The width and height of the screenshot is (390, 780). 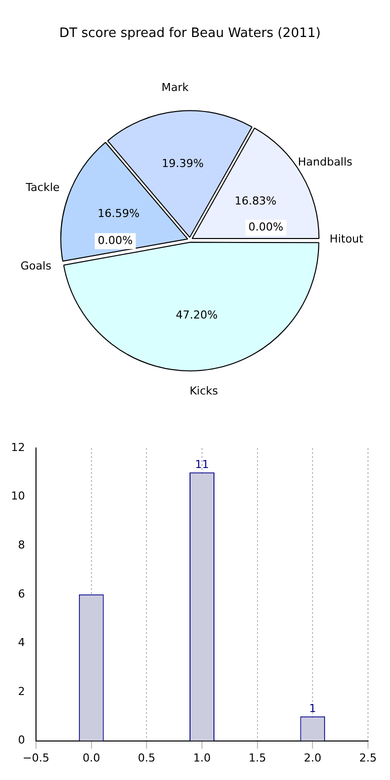 What do you see at coordinates (21, 643) in the screenshot?
I see `y-tick-label: 4` at bounding box center [21, 643].